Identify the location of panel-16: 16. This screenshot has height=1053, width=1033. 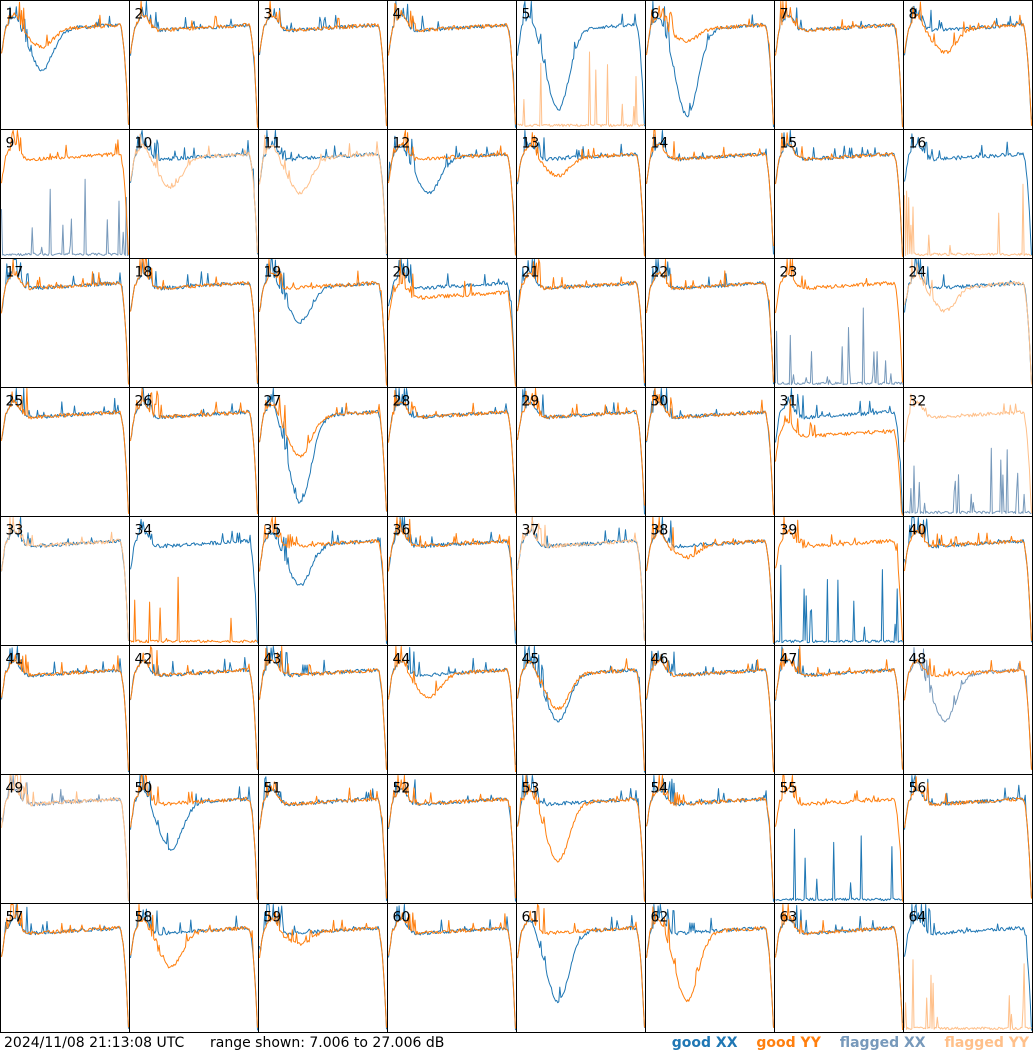
(968, 194).